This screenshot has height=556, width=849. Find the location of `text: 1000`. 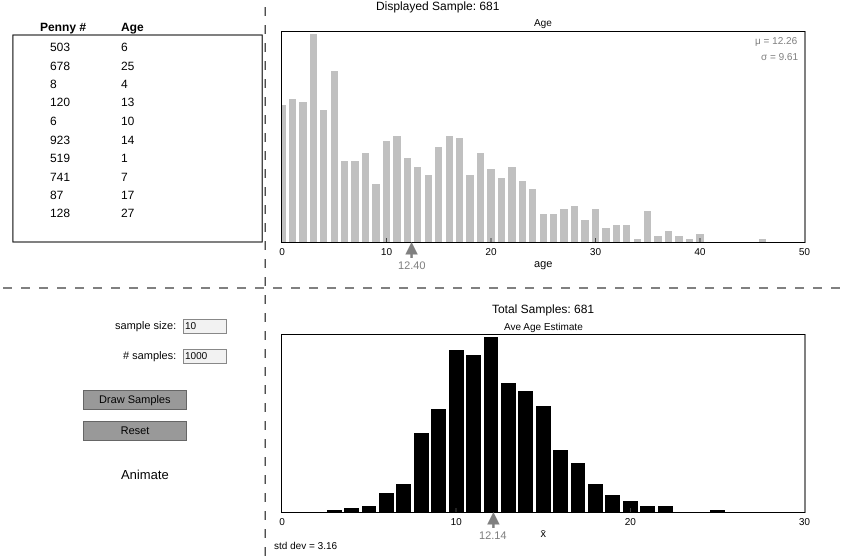

text: 1000 is located at coordinates (196, 356).